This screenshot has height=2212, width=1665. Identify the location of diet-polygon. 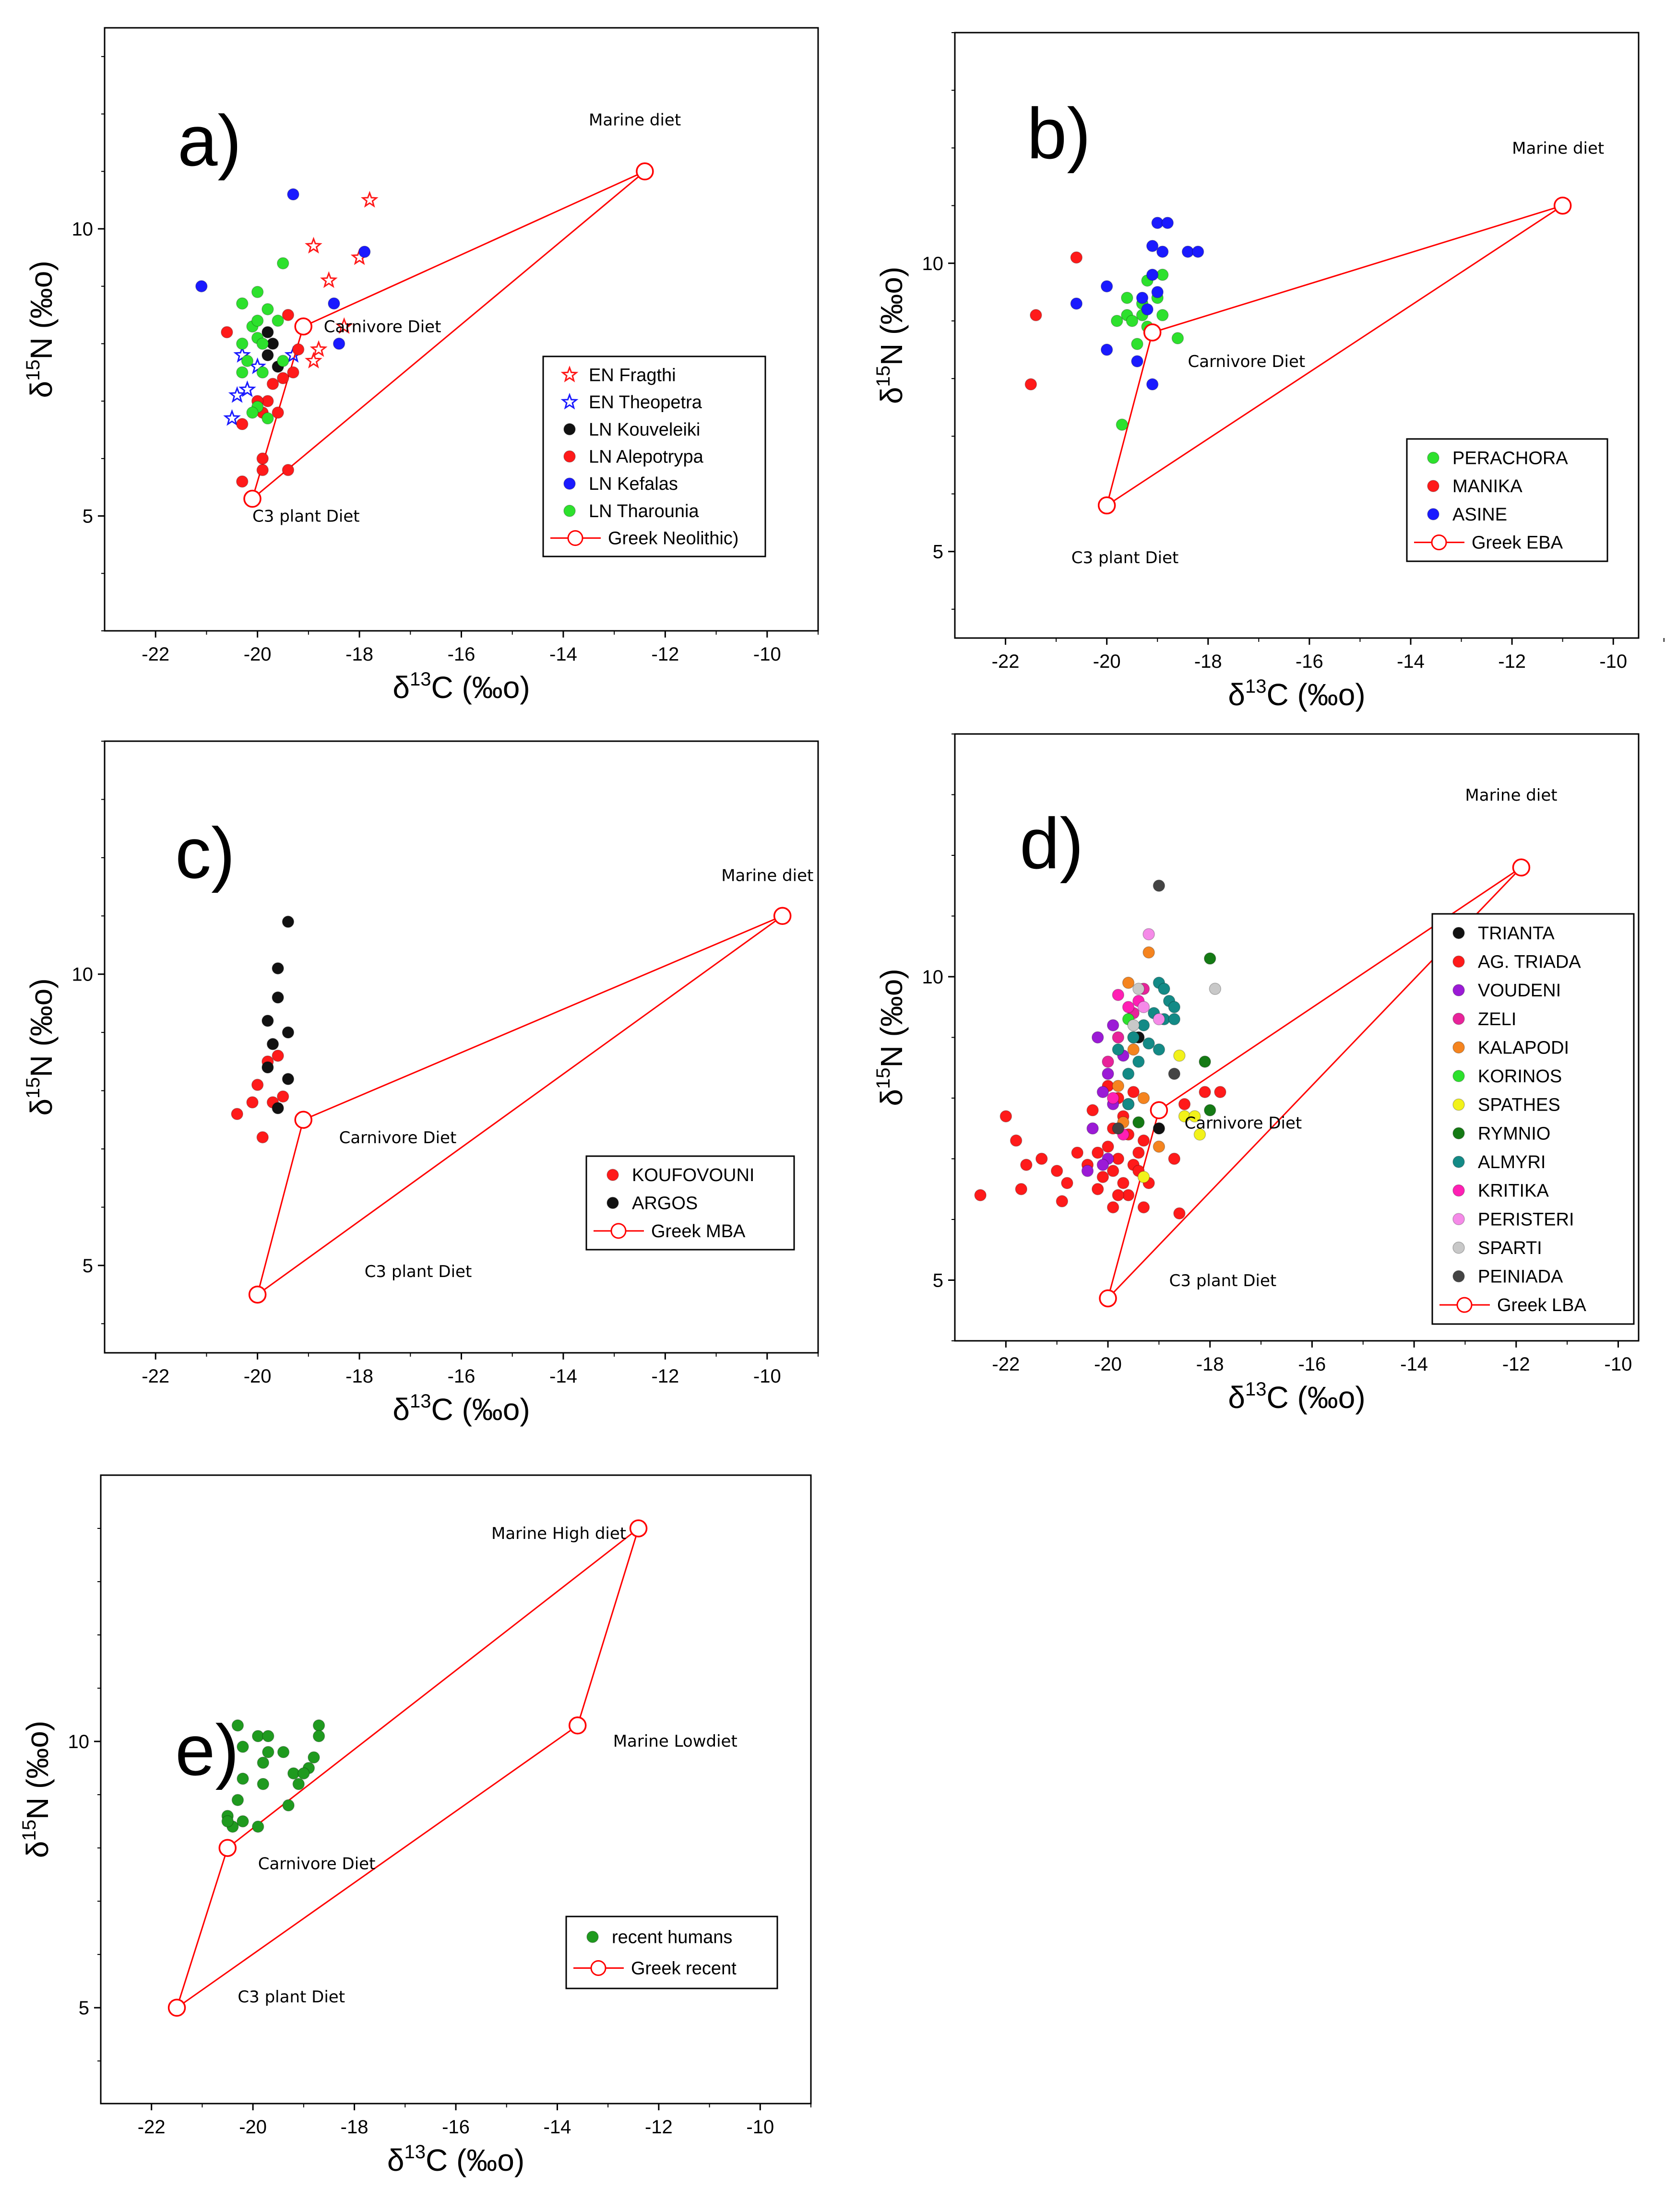
(1334, 356).